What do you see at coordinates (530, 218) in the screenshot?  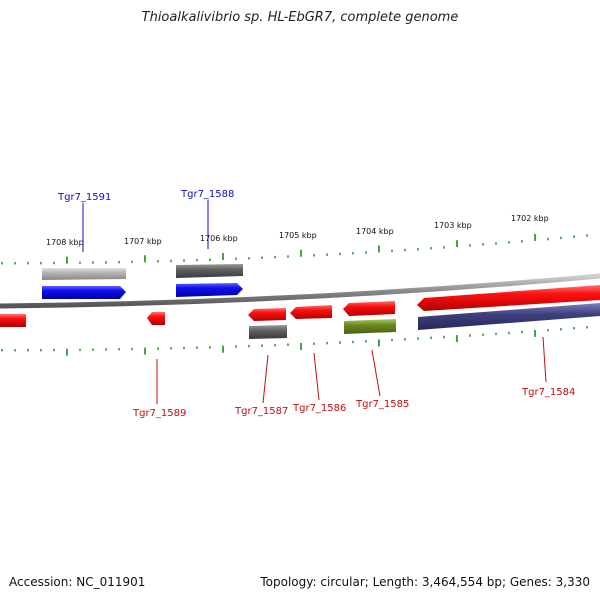 I see `ruler-label: 1702 kbp` at bounding box center [530, 218].